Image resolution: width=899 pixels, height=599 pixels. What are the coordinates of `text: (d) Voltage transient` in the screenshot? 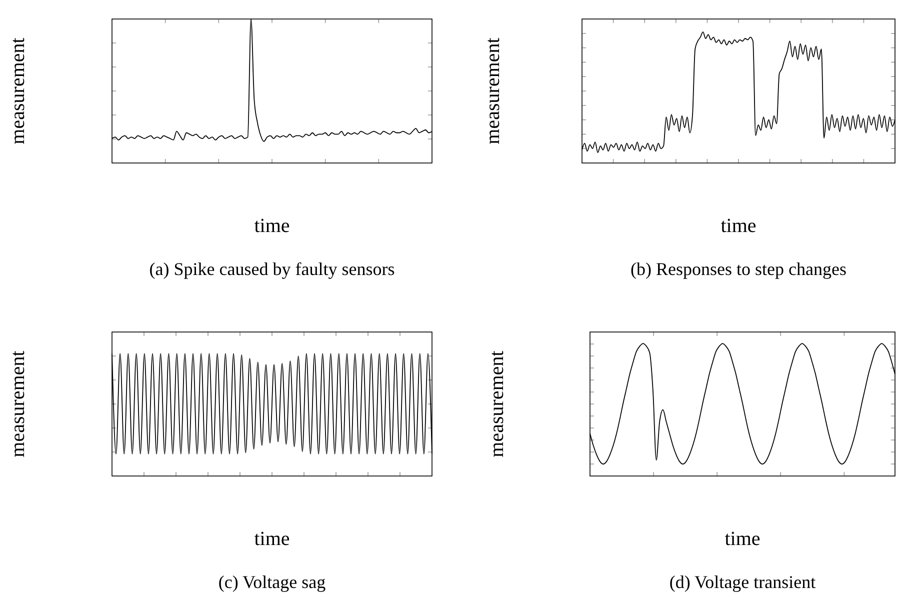 It's located at (742, 582).